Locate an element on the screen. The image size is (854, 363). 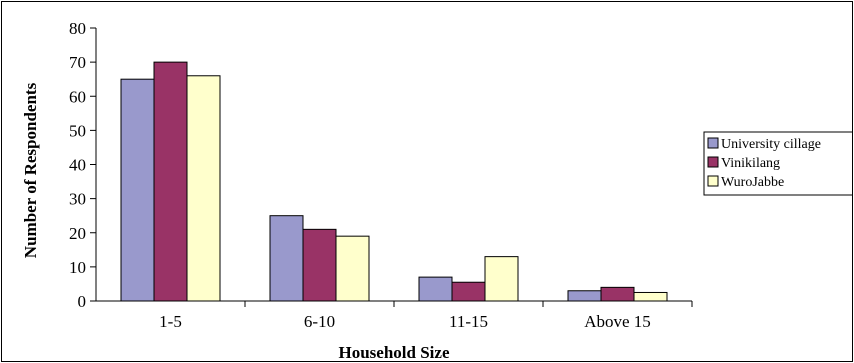
y-tick-label: 30 is located at coordinates (77, 199).